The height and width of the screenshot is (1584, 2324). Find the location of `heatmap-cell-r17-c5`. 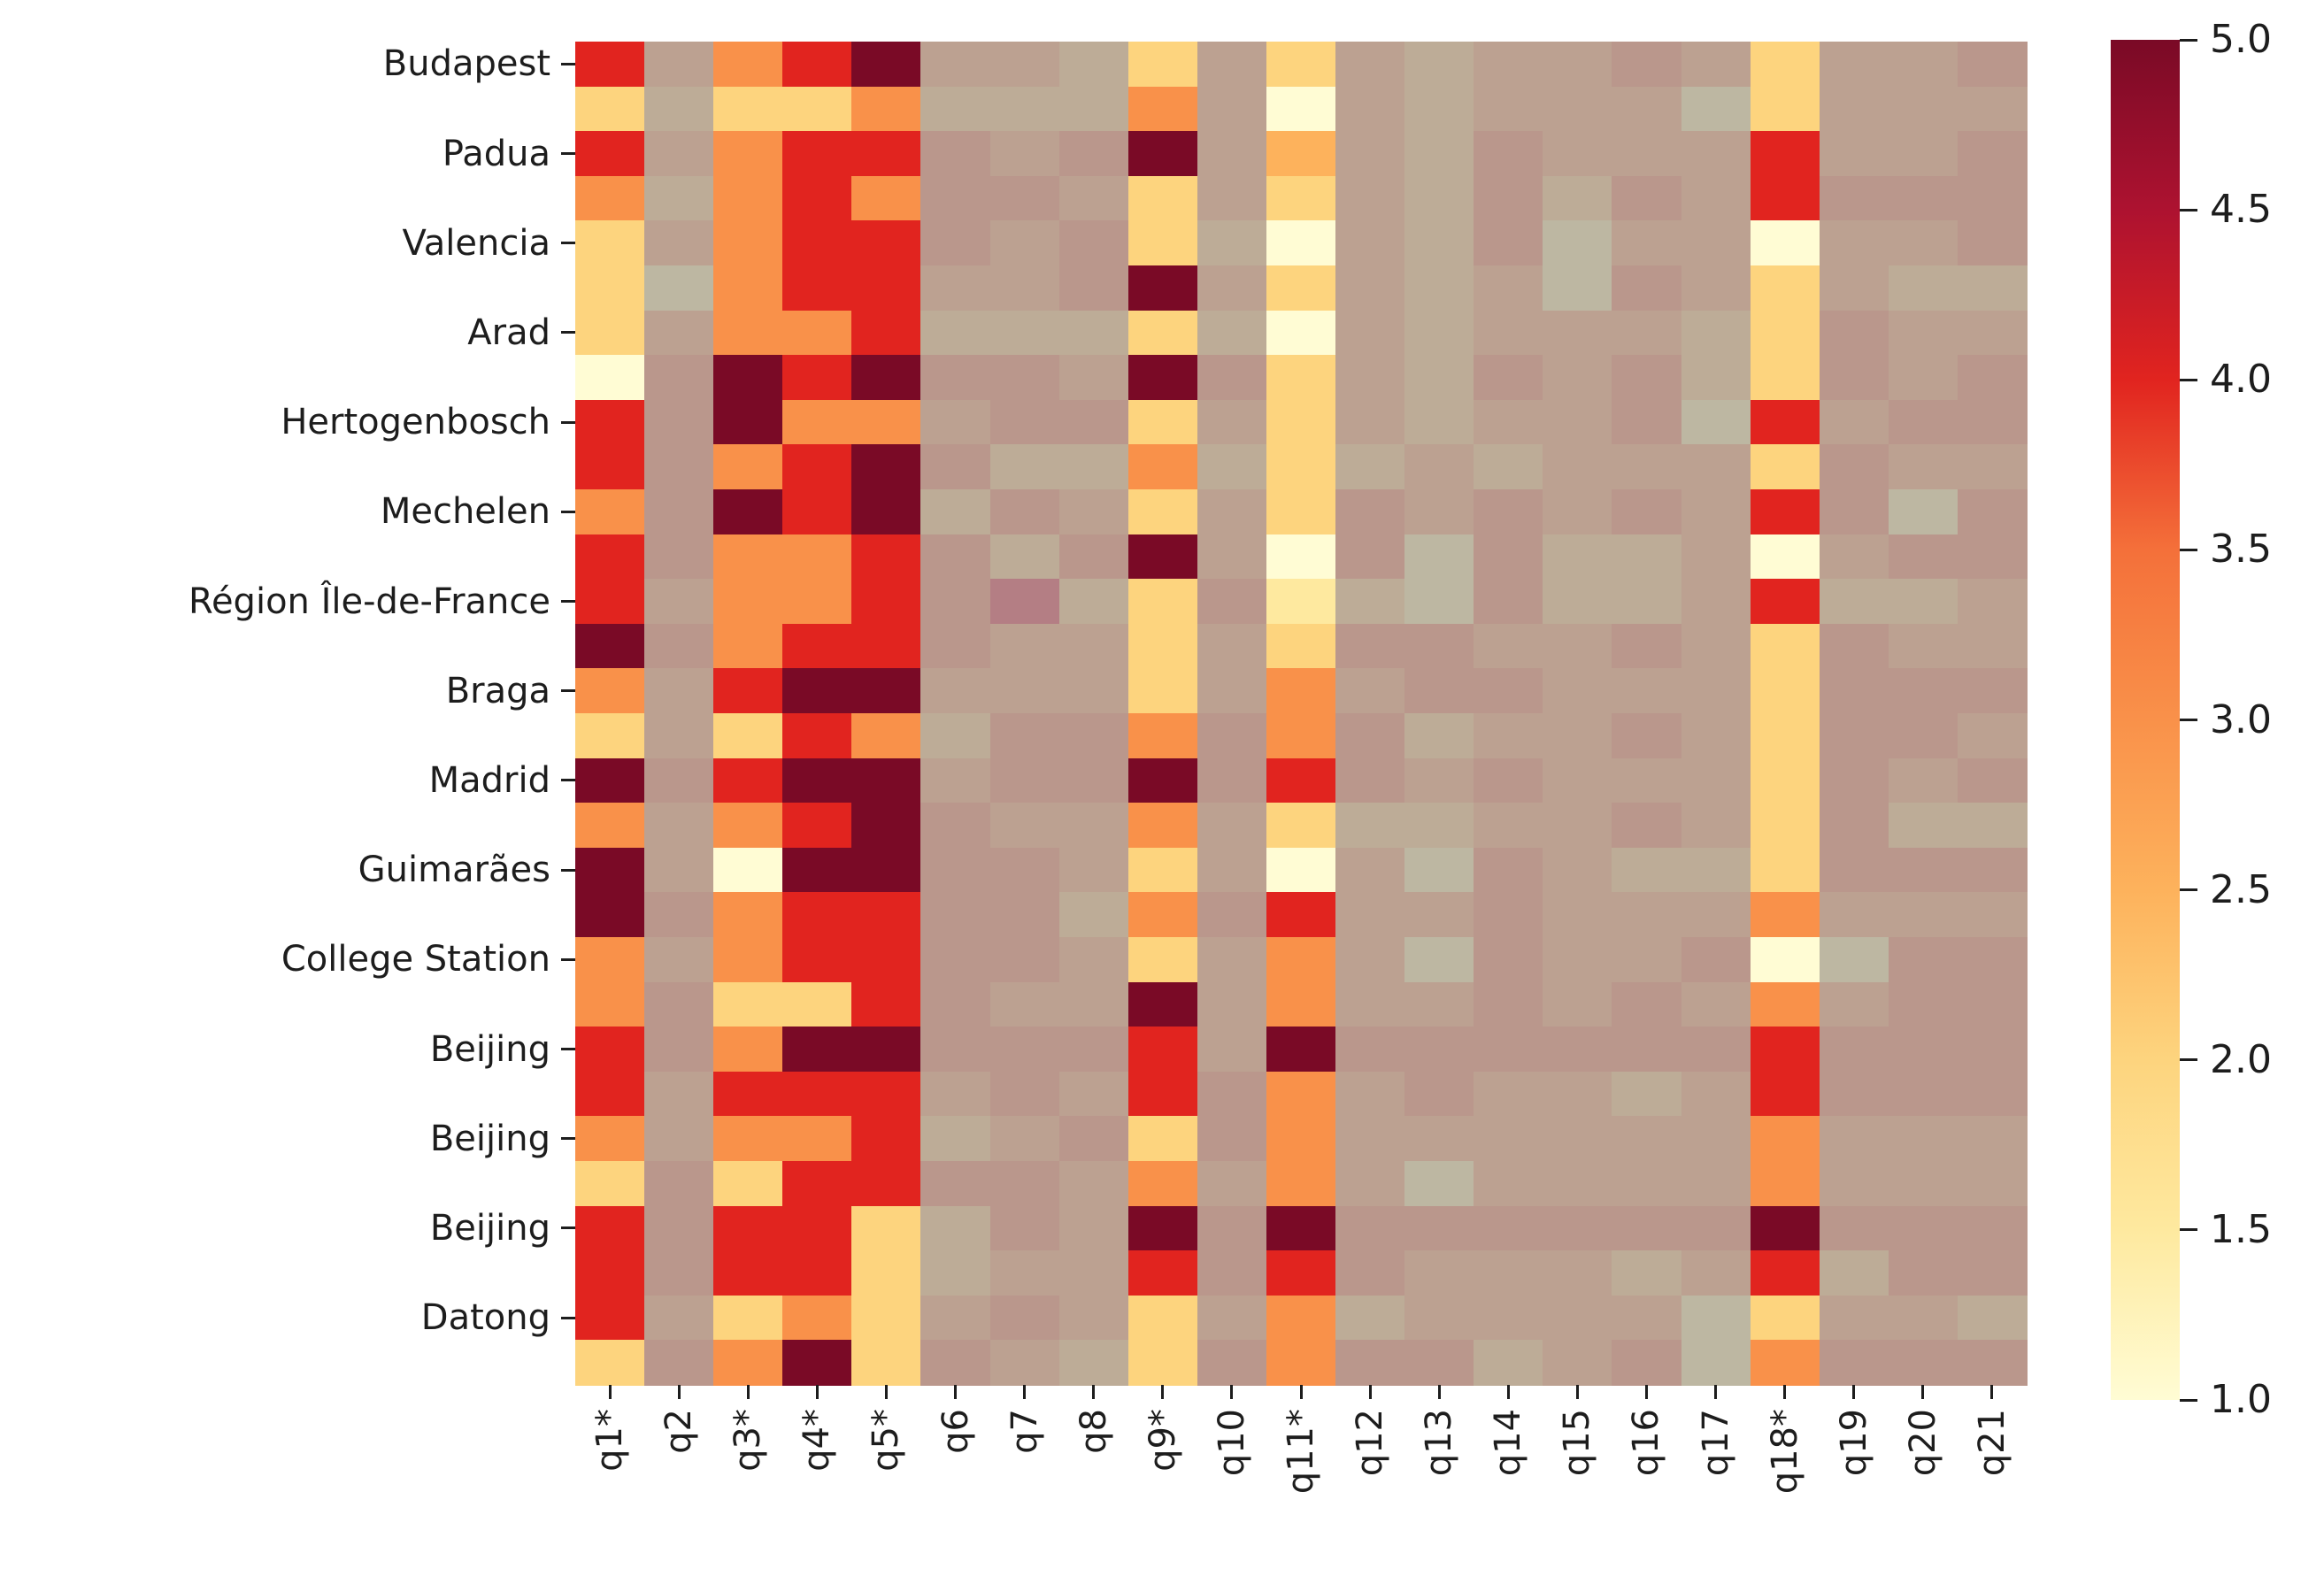

heatmap-cell-r17-c5 is located at coordinates (955, 826).